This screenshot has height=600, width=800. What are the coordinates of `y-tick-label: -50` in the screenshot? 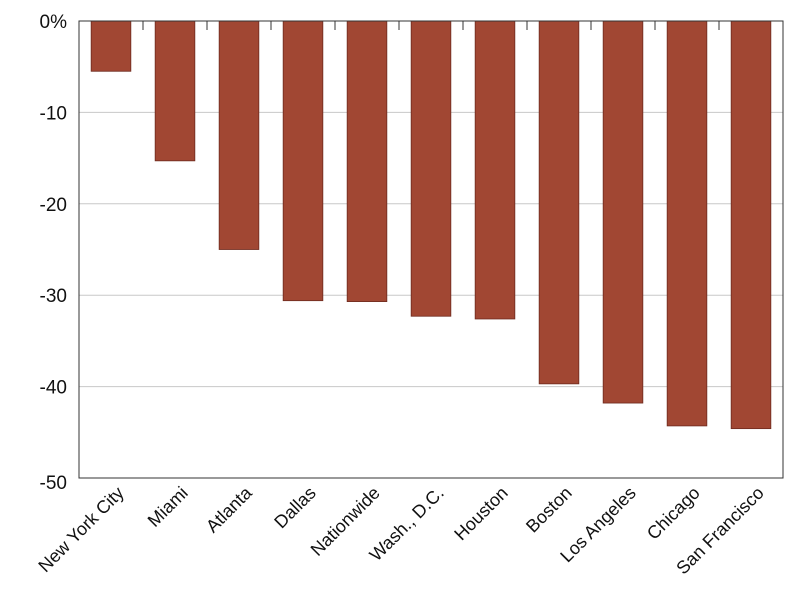 It's located at (53, 483).